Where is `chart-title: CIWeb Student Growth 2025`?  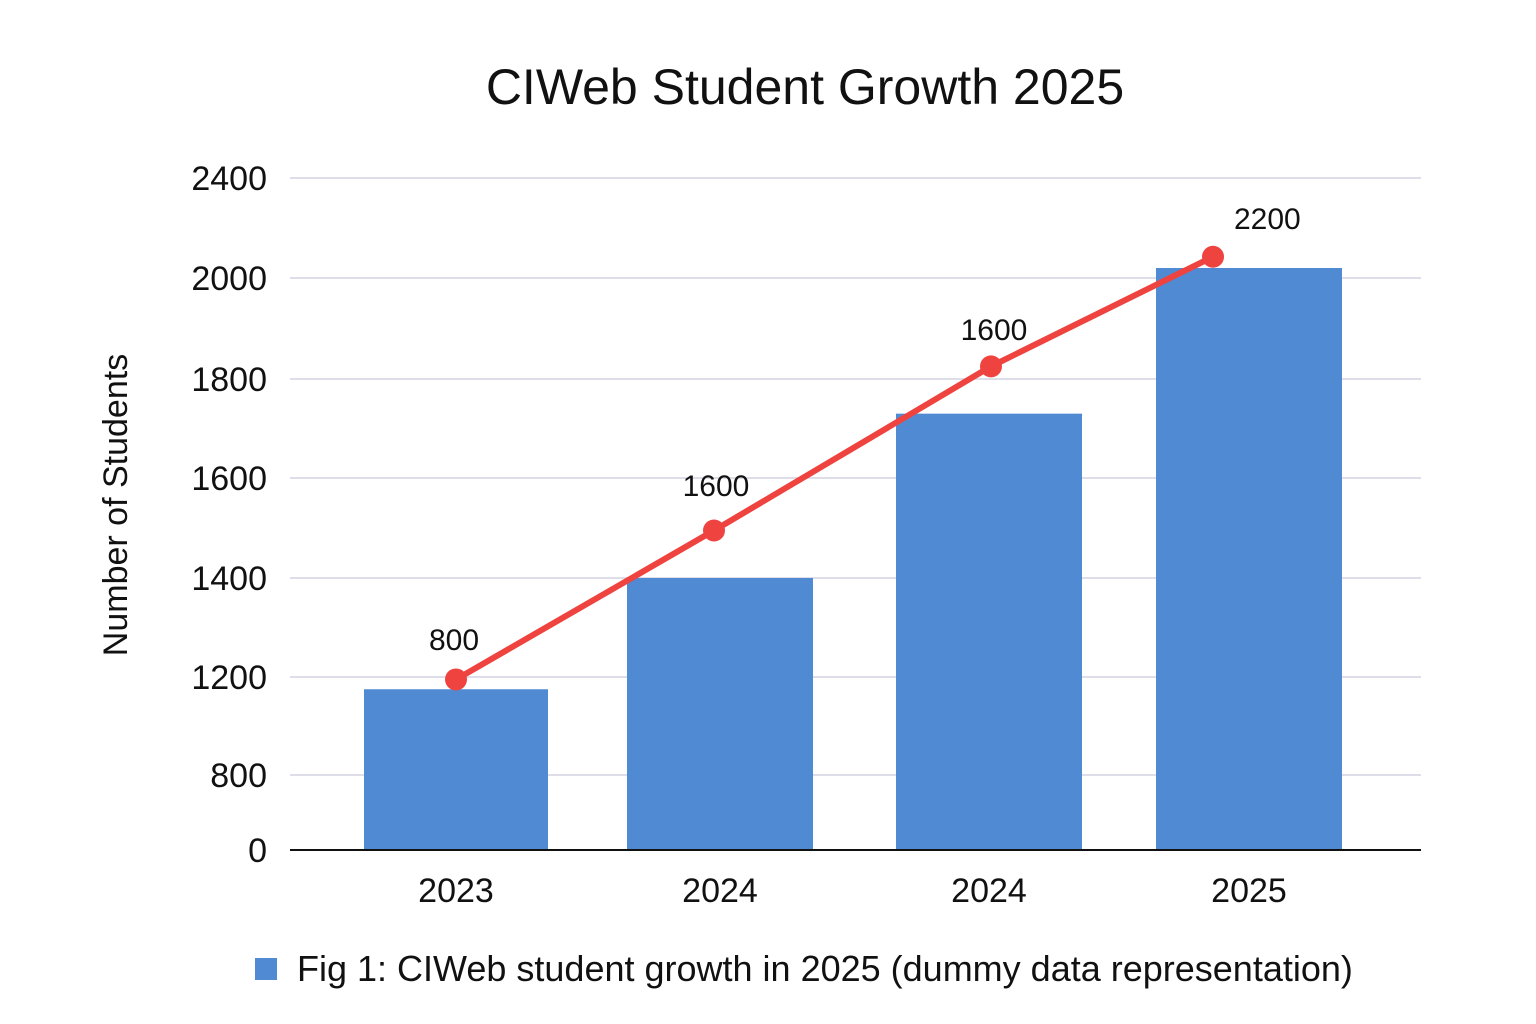
chart-title: CIWeb Student Growth 2025 is located at coordinates (805, 87).